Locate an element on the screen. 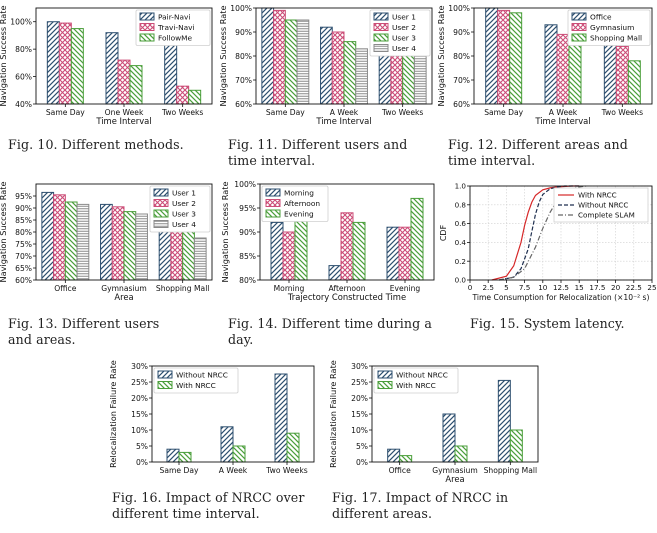 This screenshot has height=533, width=657. x-tick-label: 12.5 is located at coordinates (561, 287).